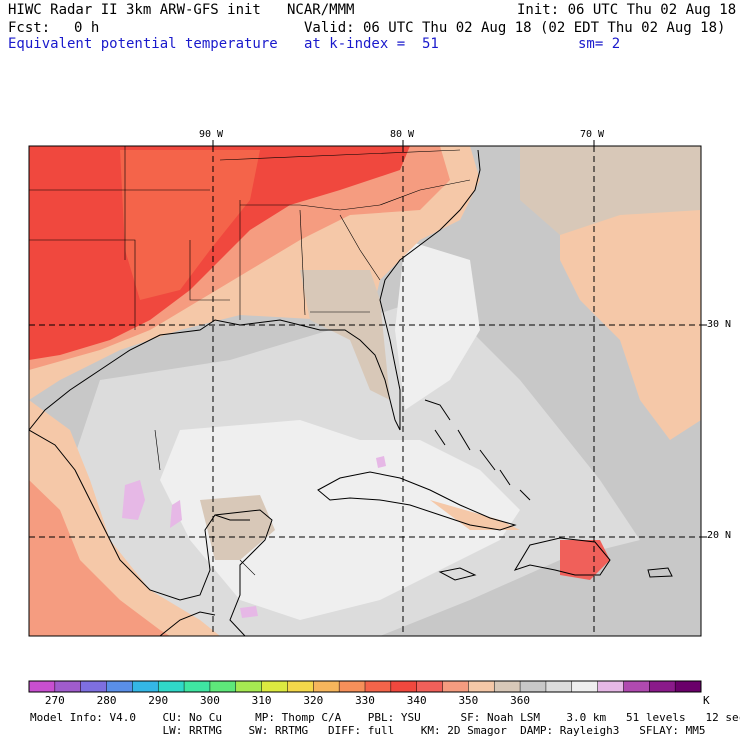  What do you see at coordinates (585, 560) in the screenshot?
I see `field-red-hispaniola` at bounding box center [585, 560].